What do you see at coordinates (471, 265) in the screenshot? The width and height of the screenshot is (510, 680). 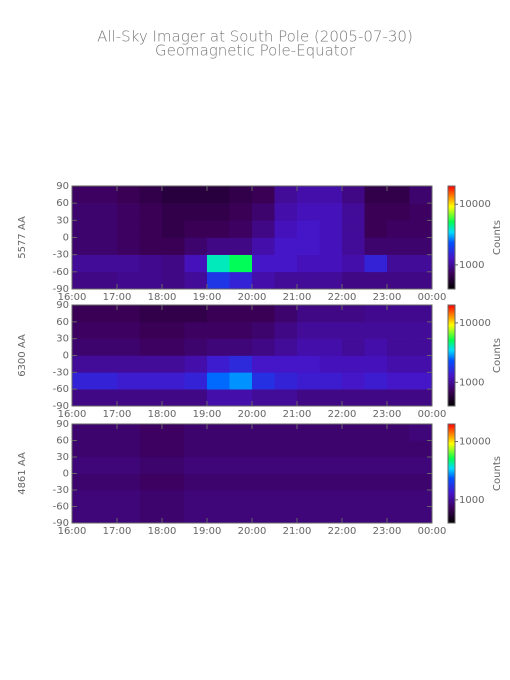 I see `colorbar-tick-label: 1000` at bounding box center [471, 265].